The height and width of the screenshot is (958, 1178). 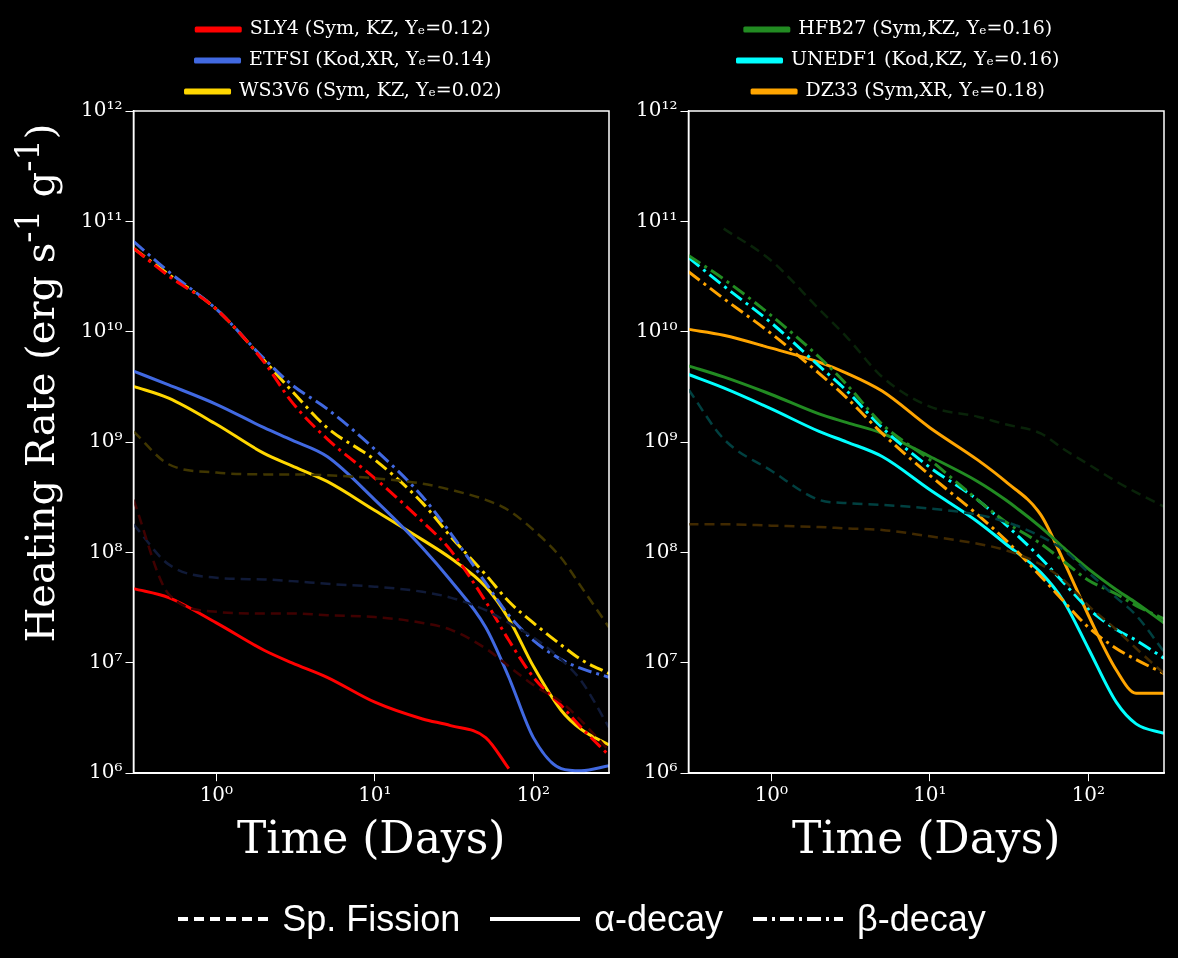 What do you see at coordinates (370, 58) in the screenshot?
I see `legend-label: ETFSI (Kod,XR, Yₑ=0.14)` at bounding box center [370, 58].